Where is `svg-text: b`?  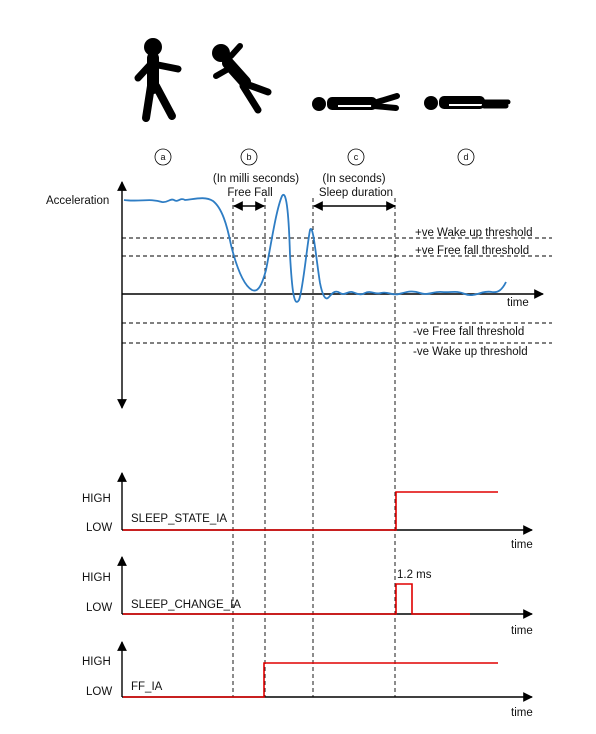 svg-text: b is located at coordinates (248, 157).